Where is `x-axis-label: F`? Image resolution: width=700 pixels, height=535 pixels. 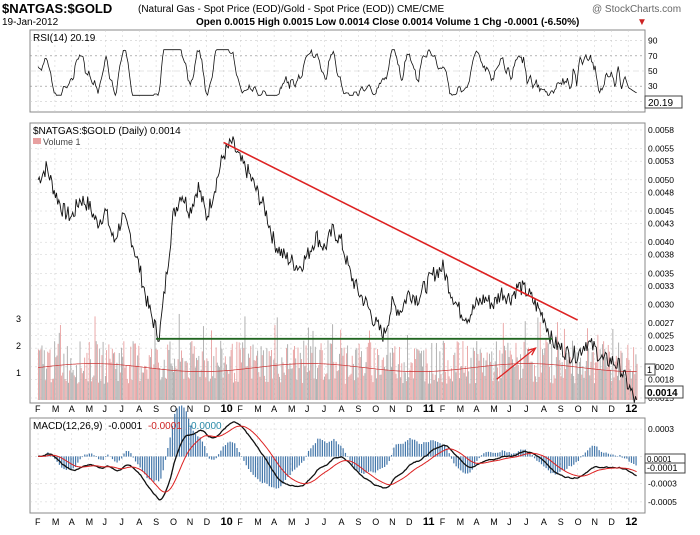 x-axis-label: F is located at coordinates (38, 522).